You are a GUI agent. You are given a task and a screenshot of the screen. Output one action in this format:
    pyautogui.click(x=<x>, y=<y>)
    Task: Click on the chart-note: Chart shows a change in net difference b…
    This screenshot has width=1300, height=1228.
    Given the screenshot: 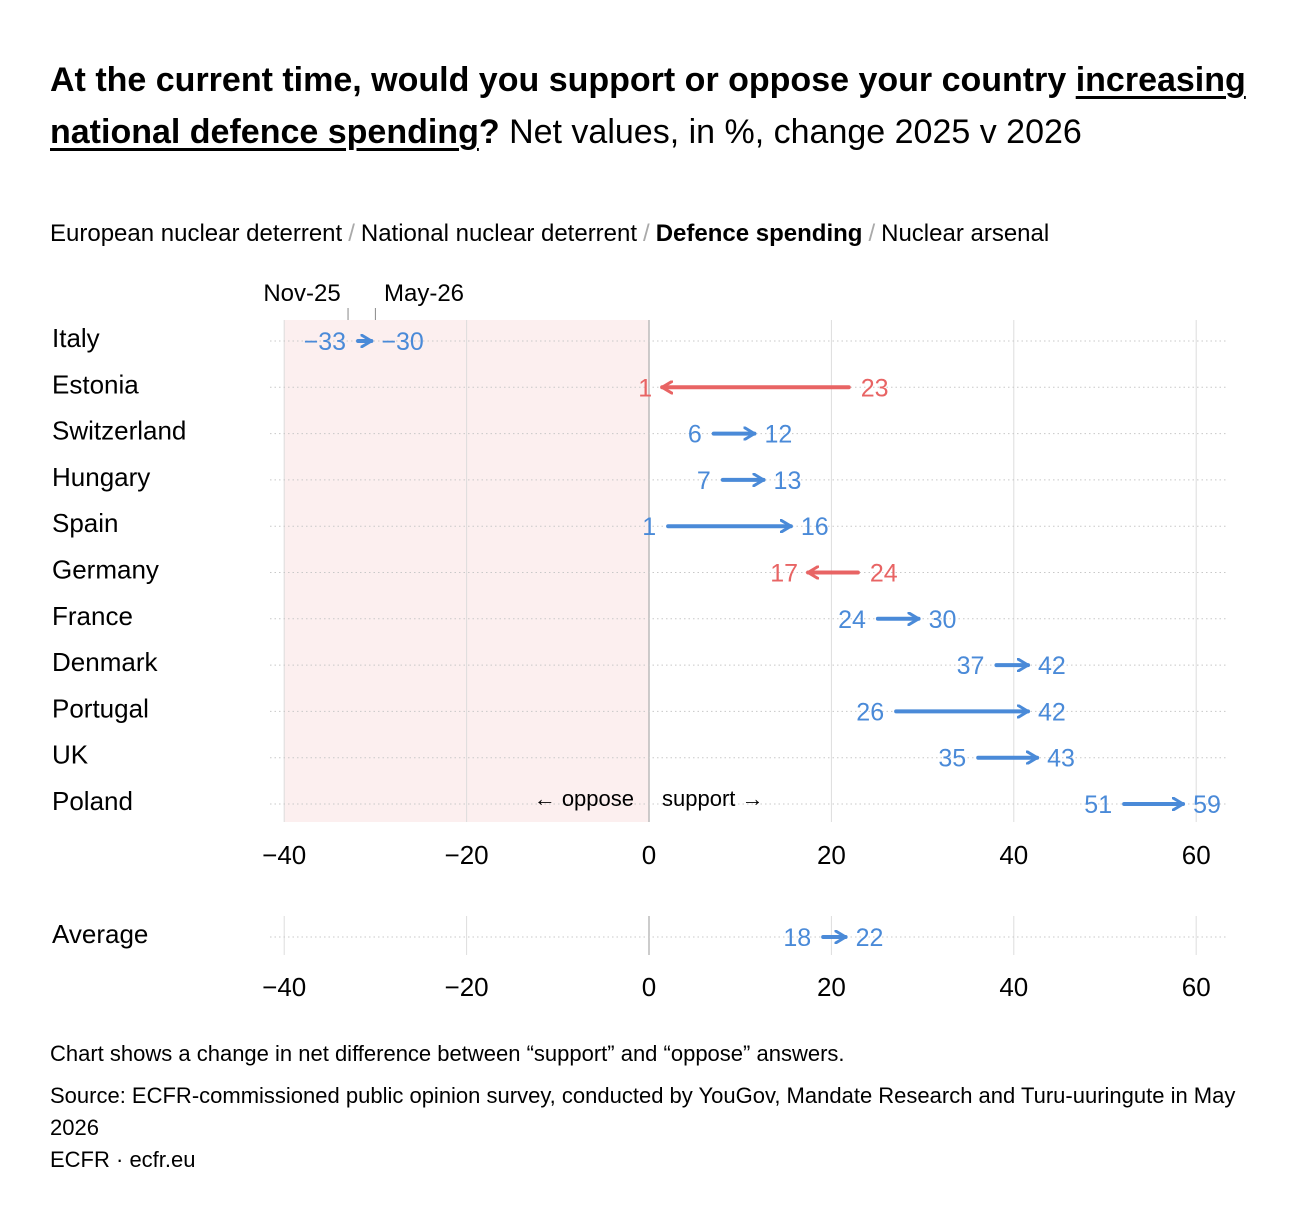 What is the action you would take?
    pyautogui.click(x=447, y=1053)
    